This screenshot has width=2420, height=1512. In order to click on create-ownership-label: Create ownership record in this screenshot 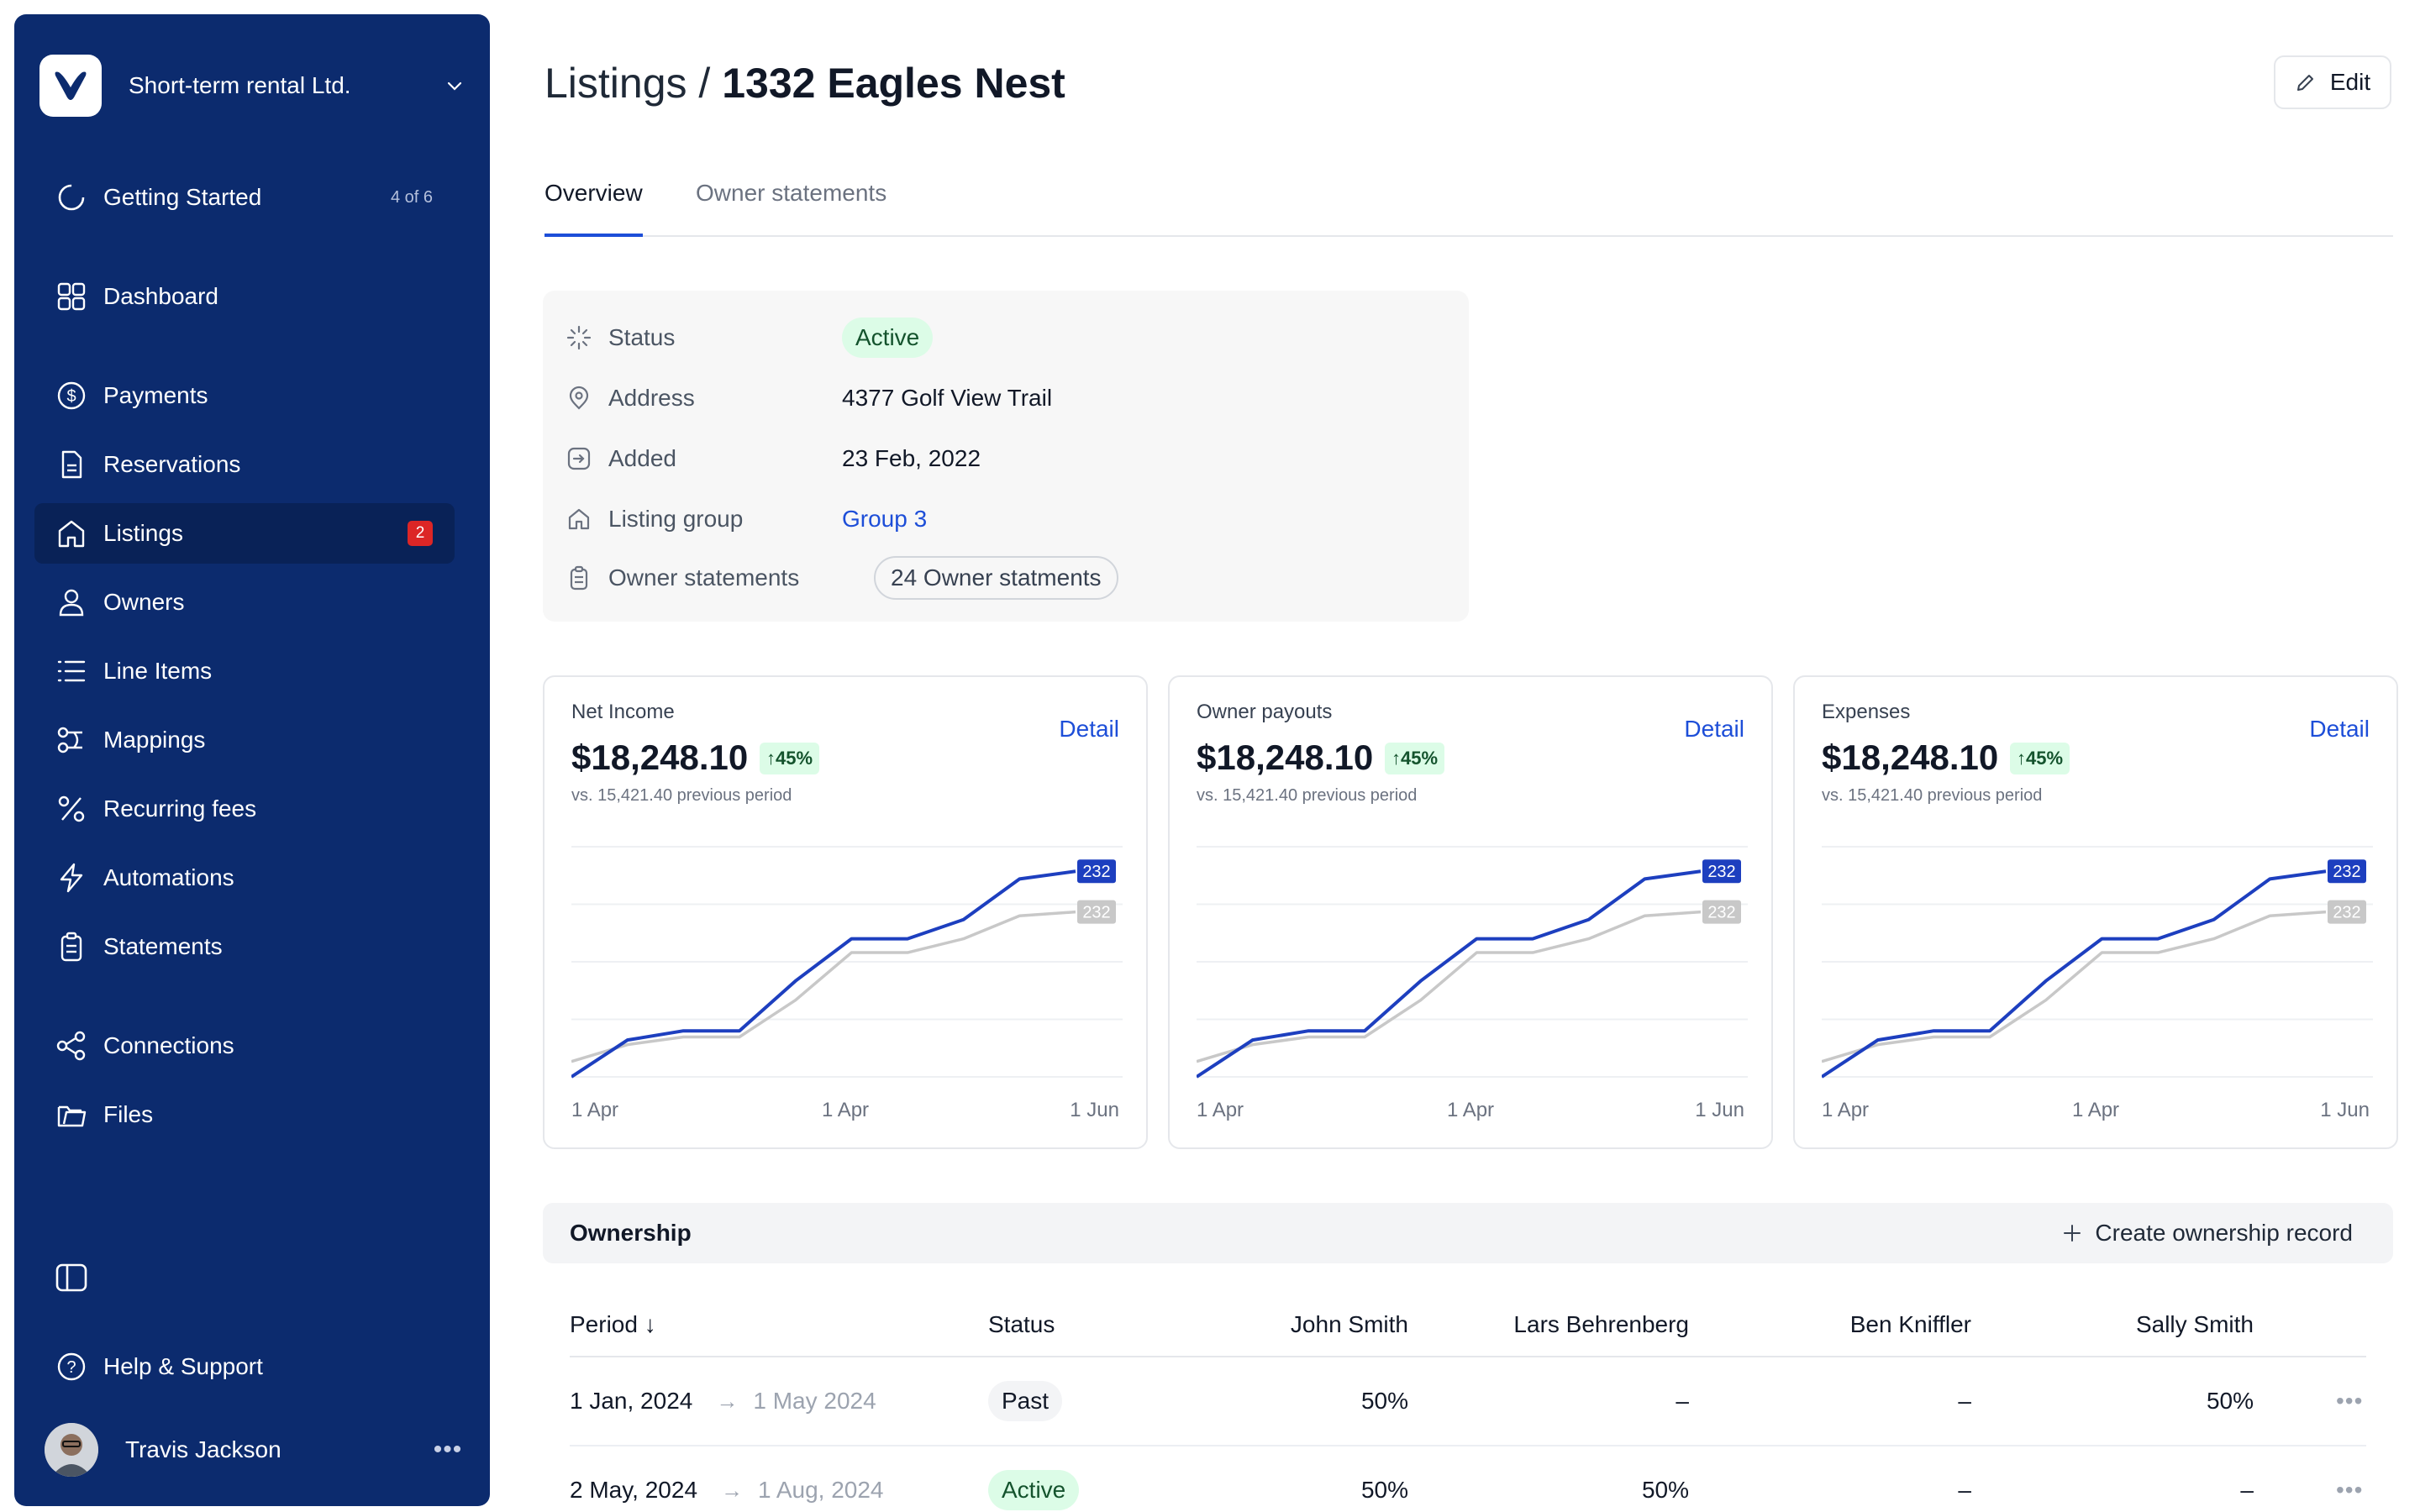, I will do `click(2224, 1233)`.